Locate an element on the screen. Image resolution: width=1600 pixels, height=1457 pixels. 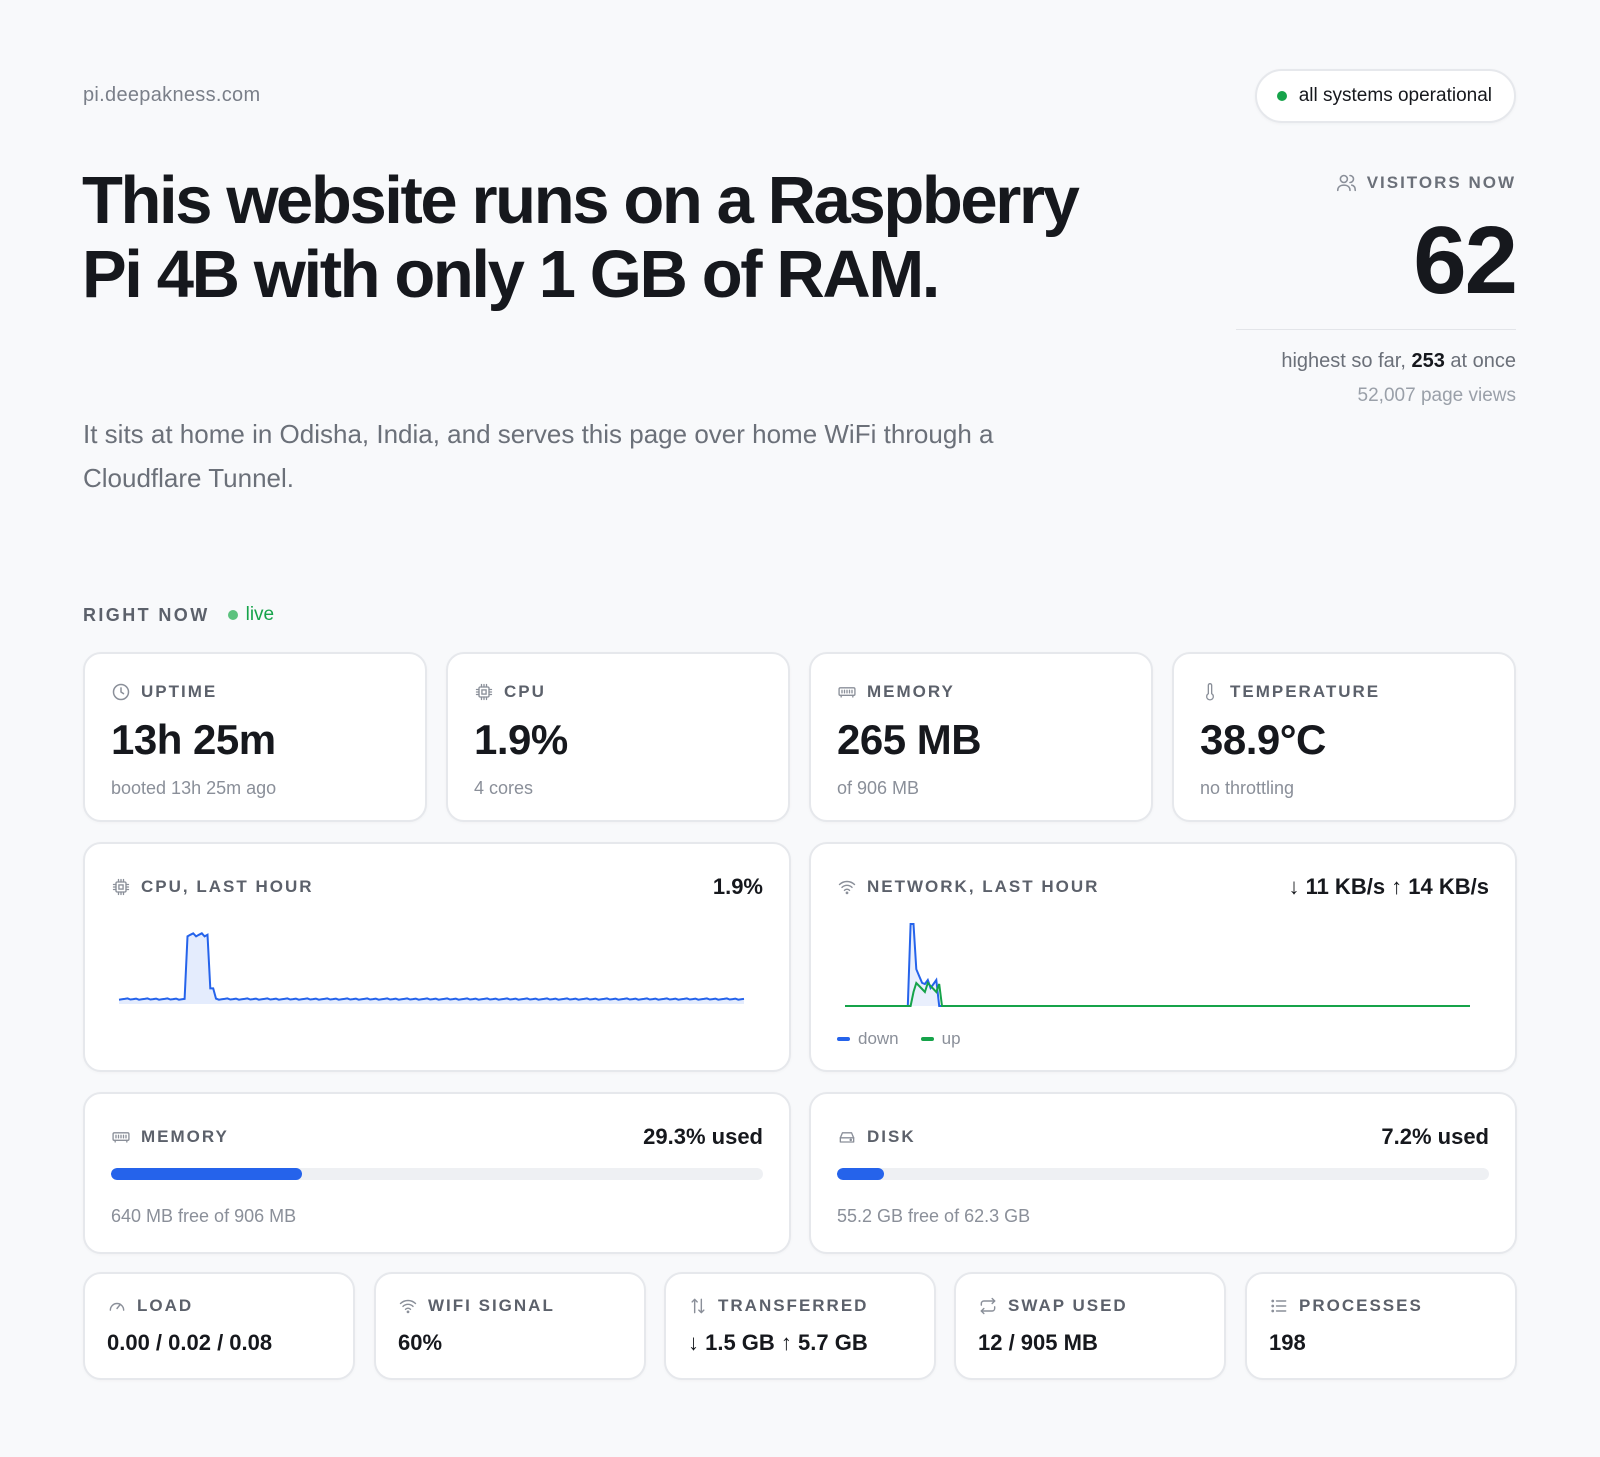
card-label-text: TRANSFERRED is located at coordinates (793, 1305).